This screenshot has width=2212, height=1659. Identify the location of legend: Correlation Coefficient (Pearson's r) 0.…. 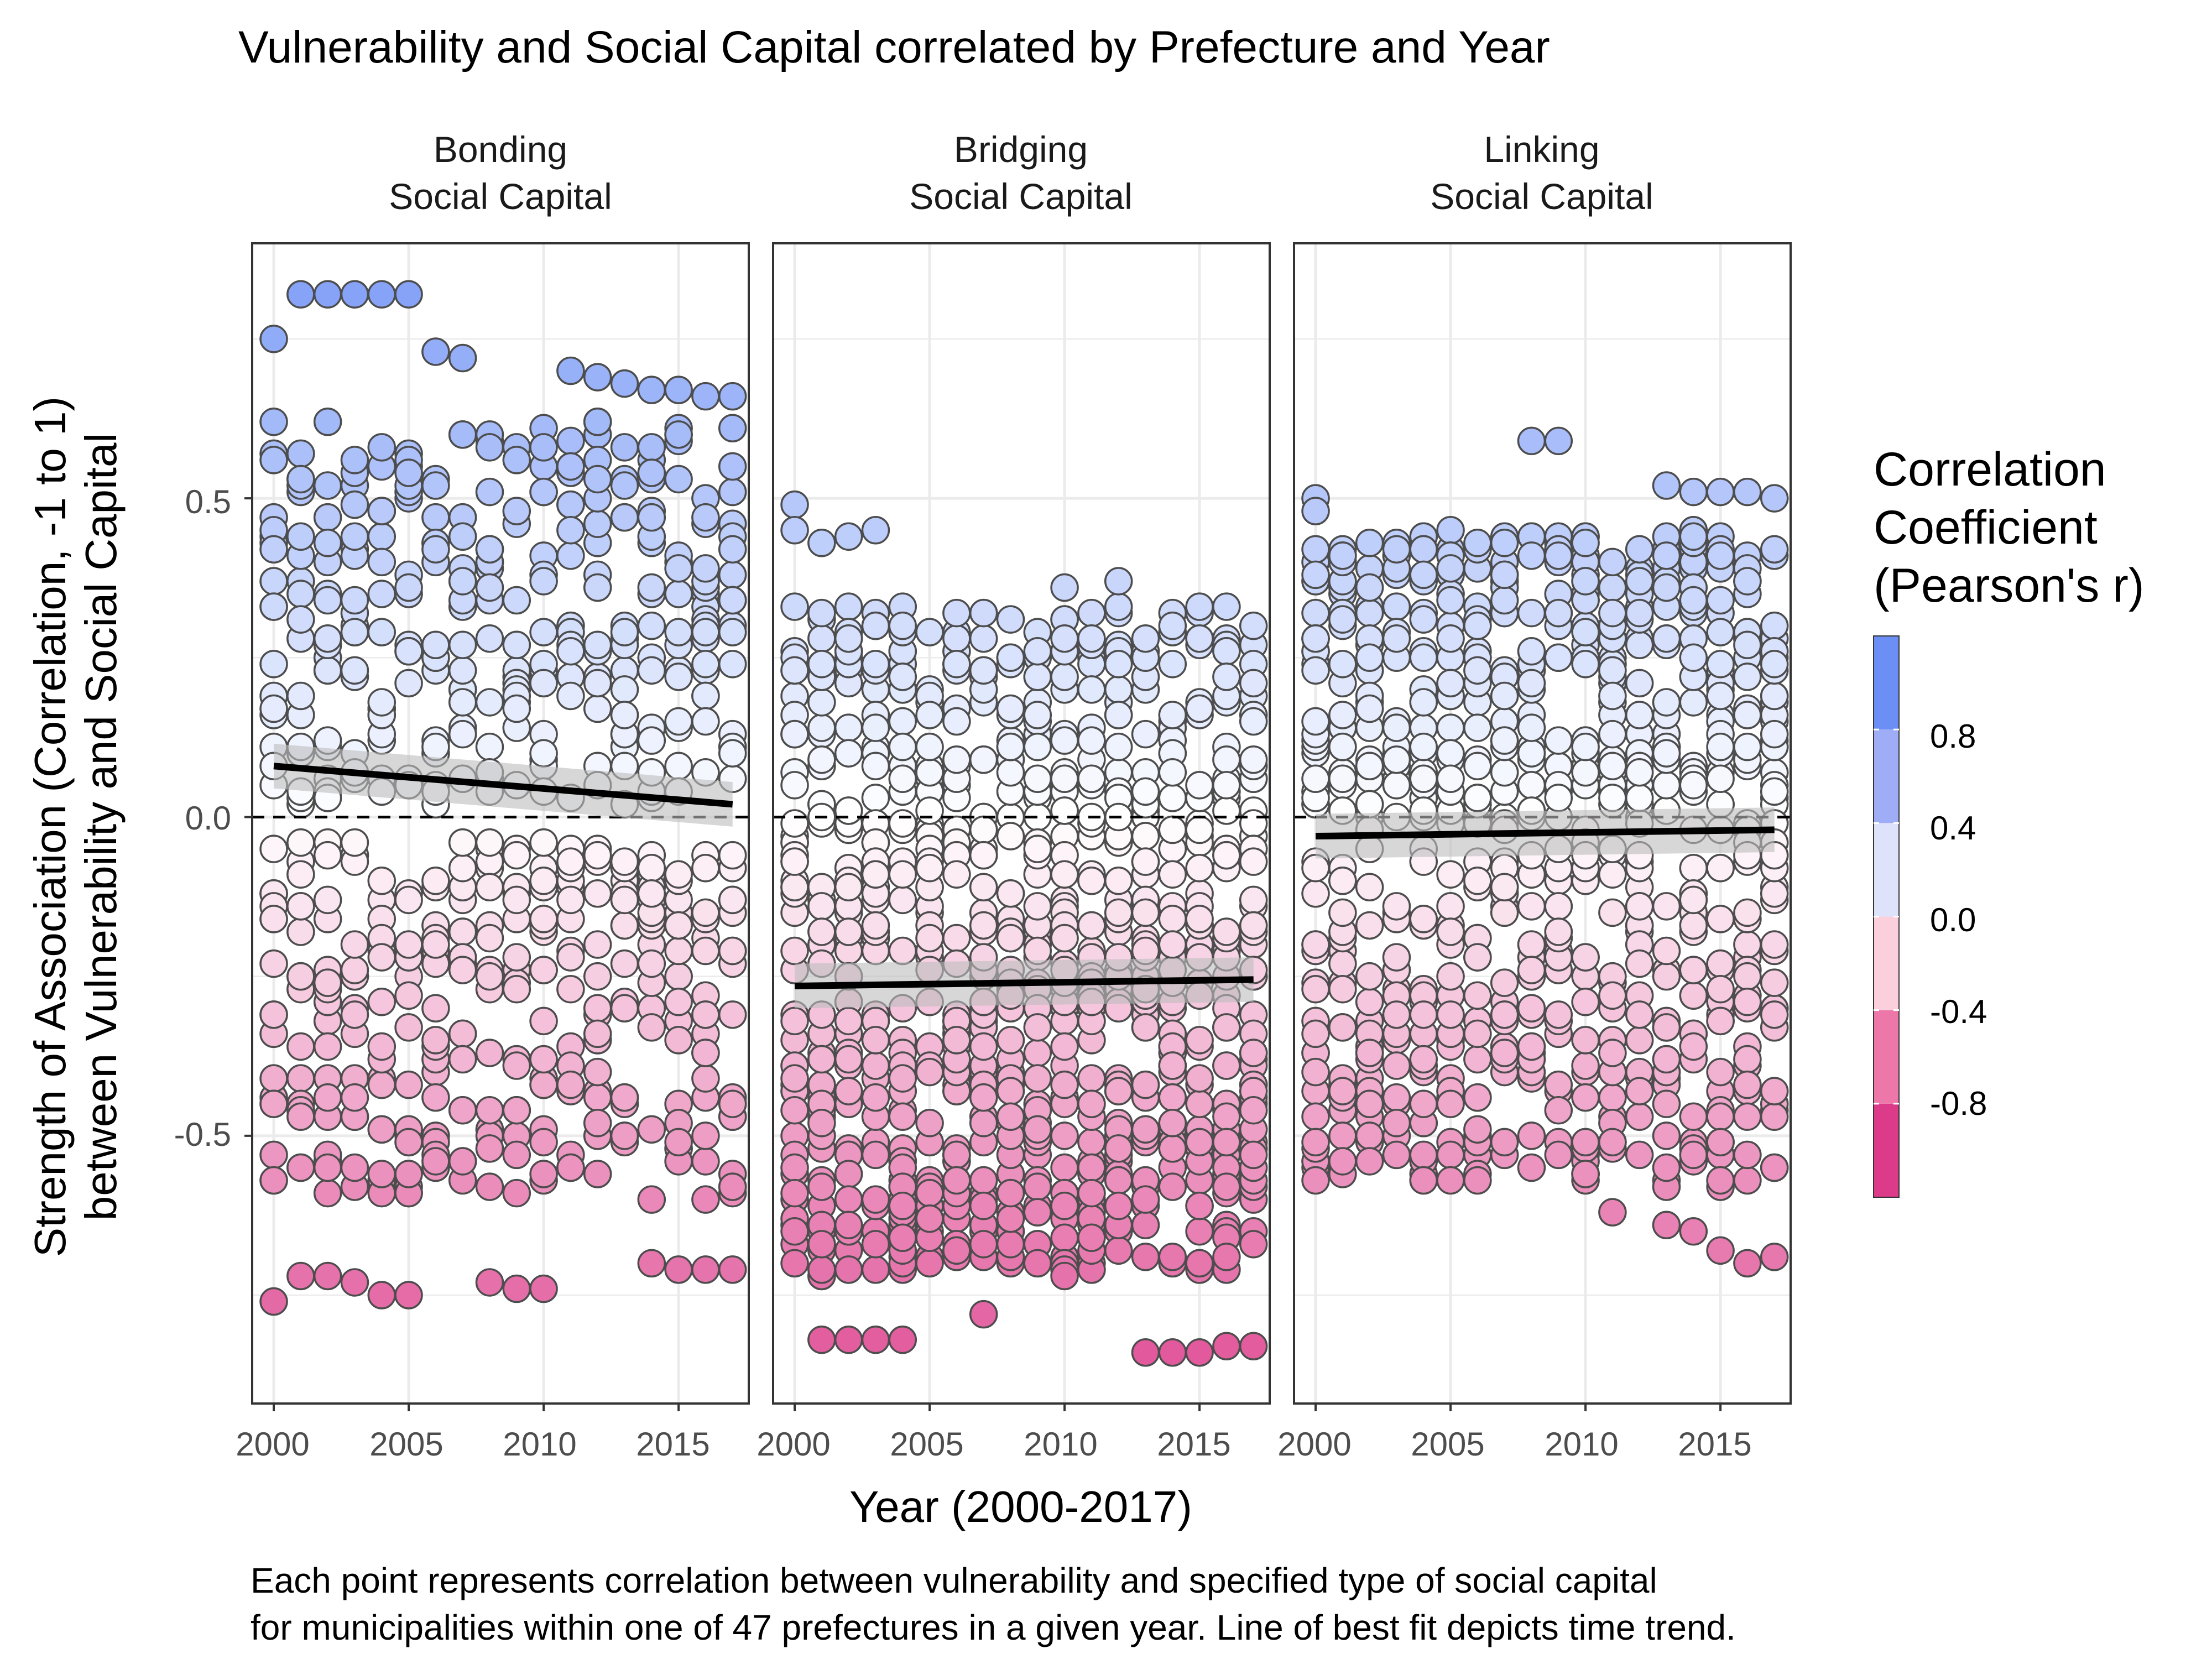
(2009, 821).